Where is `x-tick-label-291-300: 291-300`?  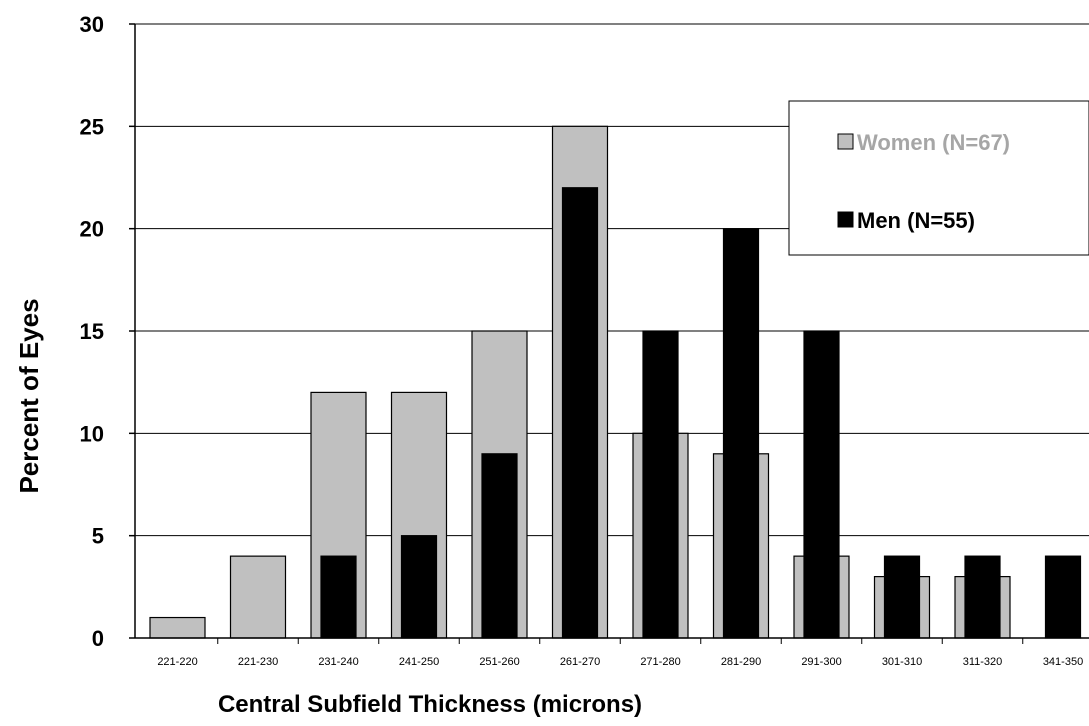 x-tick-label-291-300: 291-300 is located at coordinates (821, 662).